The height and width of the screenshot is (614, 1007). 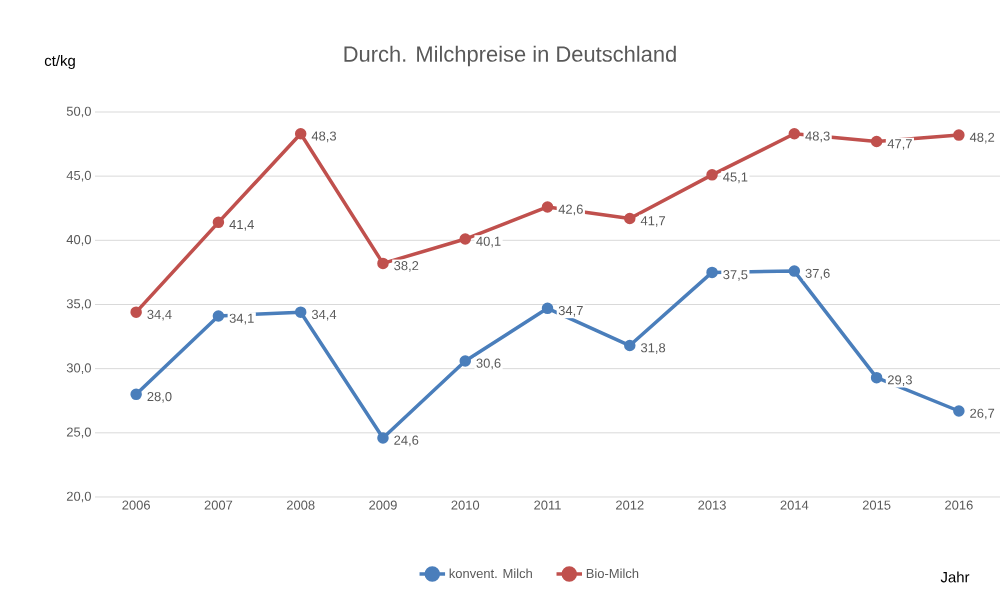 What do you see at coordinates (490, 573) in the screenshot?
I see `legend-label: konvent. Milch` at bounding box center [490, 573].